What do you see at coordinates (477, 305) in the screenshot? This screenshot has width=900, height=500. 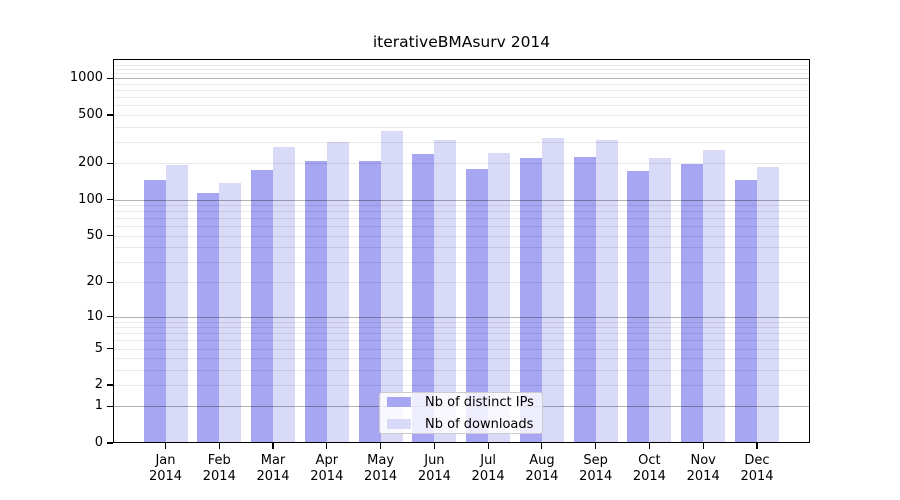 I see `bar-nb-of-distinct-ips-jul-2014` at bounding box center [477, 305].